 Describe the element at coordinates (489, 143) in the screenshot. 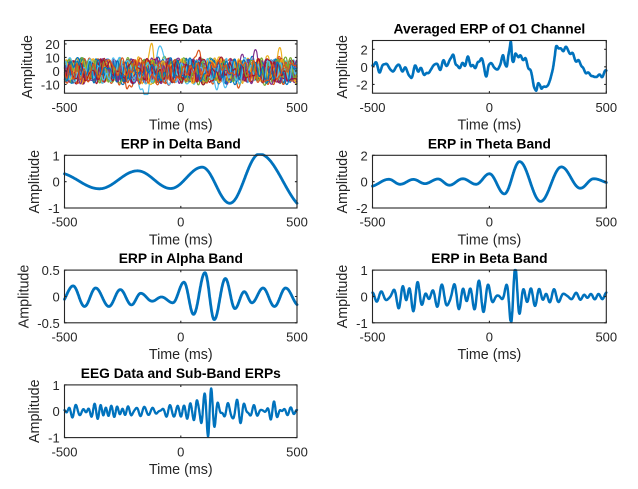

I see `svg-text: ERP in Theta Band` at that location.